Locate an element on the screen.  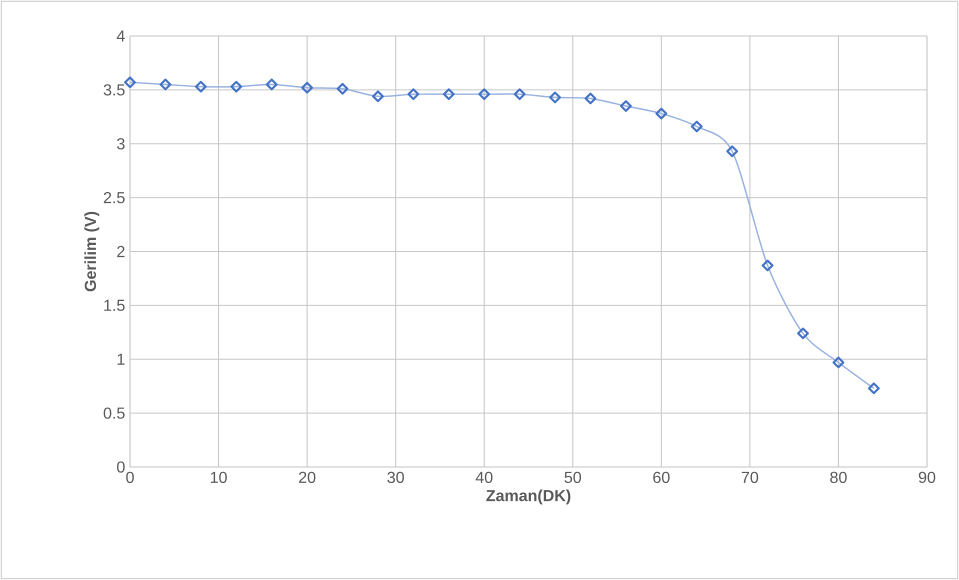
x-tick-label: 20 is located at coordinates (307, 478).